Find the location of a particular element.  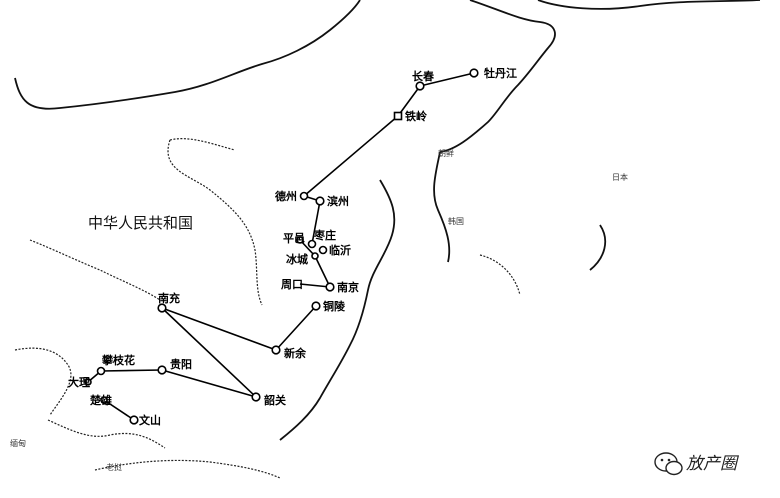

city-dot-tongling is located at coordinates (316, 306).